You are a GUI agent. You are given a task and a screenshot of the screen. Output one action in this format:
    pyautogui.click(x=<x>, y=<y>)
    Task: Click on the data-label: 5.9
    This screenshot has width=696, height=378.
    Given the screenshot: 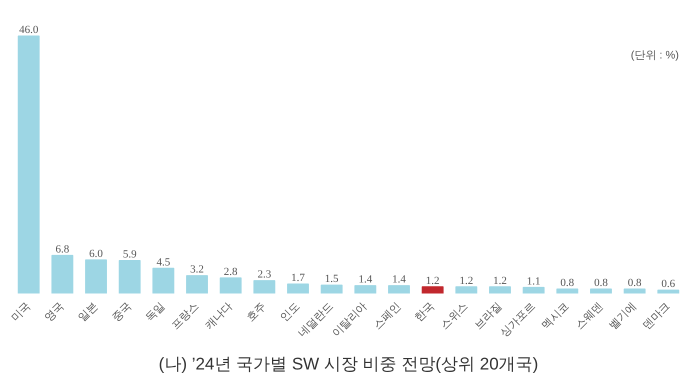 What is the action you would take?
    pyautogui.click(x=130, y=254)
    